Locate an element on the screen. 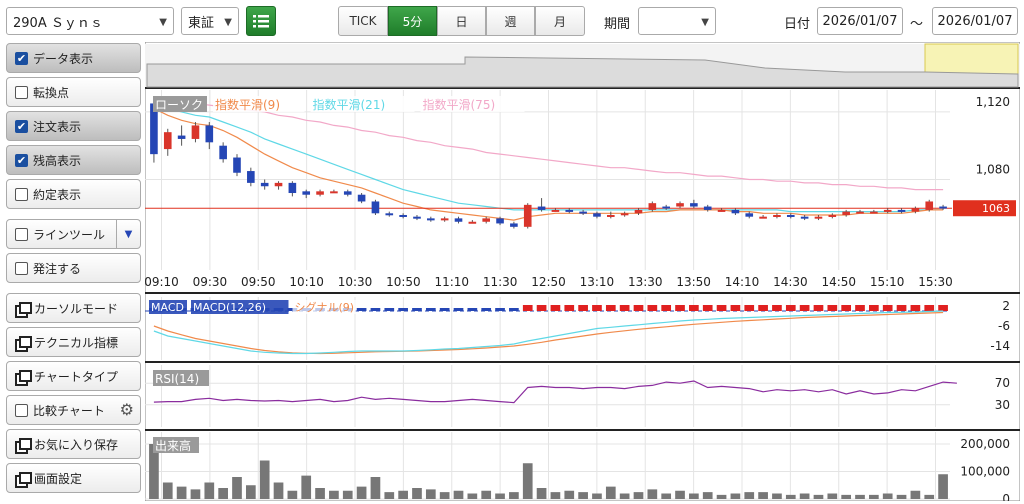 The image size is (1024, 504). legend-rsi-label: RSI(14) is located at coordinates (177, 379).